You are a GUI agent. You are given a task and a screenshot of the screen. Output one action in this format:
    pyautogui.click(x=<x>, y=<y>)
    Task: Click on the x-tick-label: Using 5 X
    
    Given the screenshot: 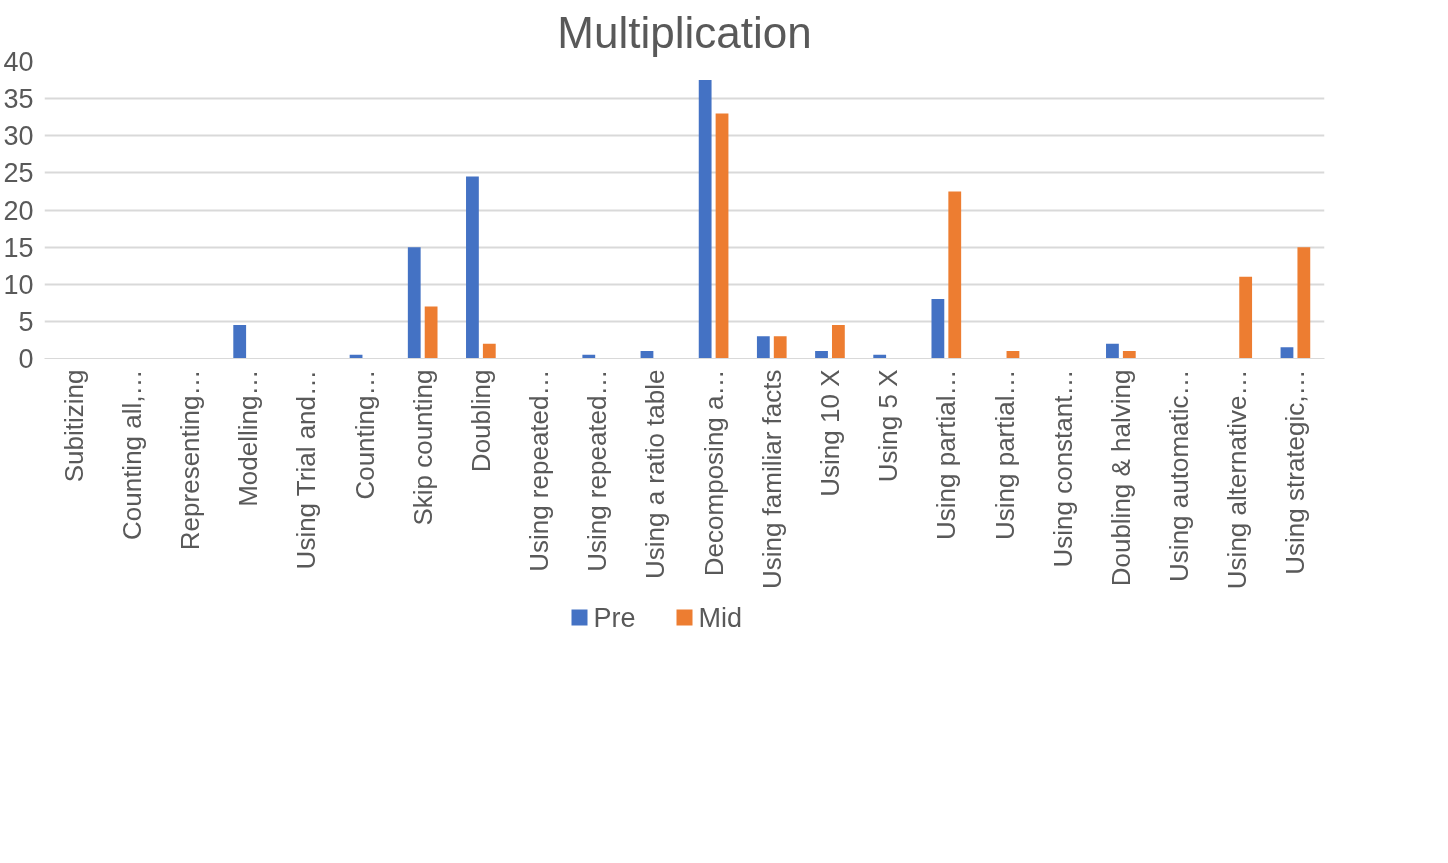 What is the action you would take?
    pyautogui.click(x=888, y=426)
    